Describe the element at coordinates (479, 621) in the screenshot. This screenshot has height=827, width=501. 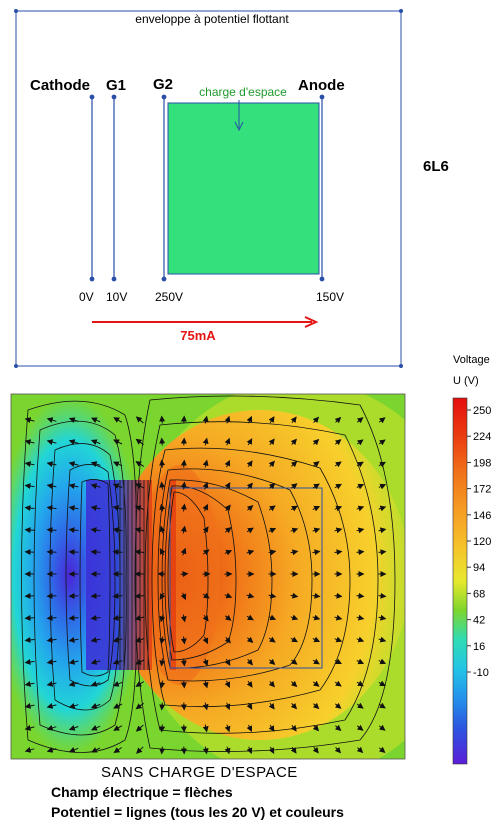
I see `colorbar-tick-label: 42` at that location.